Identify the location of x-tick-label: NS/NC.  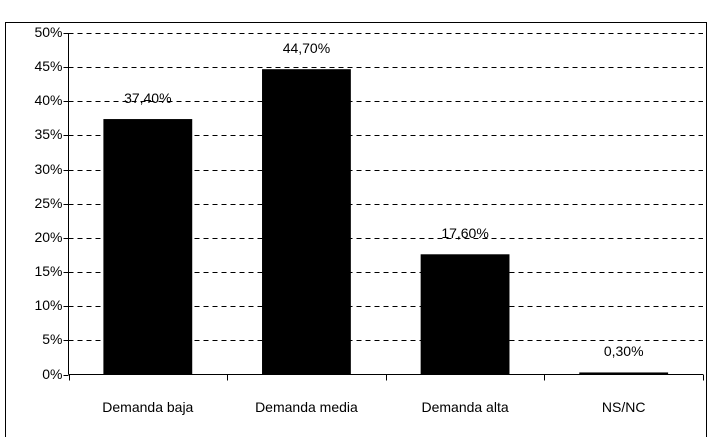
(624, 407).